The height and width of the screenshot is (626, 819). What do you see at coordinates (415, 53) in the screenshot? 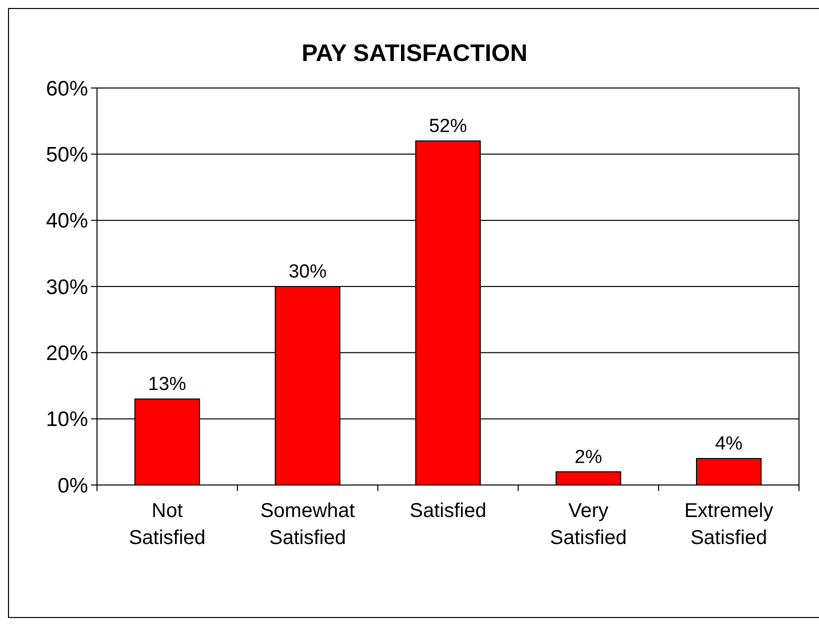
I see `chart-title: PAY SATISFACTION` at bounding box center [415, 53].